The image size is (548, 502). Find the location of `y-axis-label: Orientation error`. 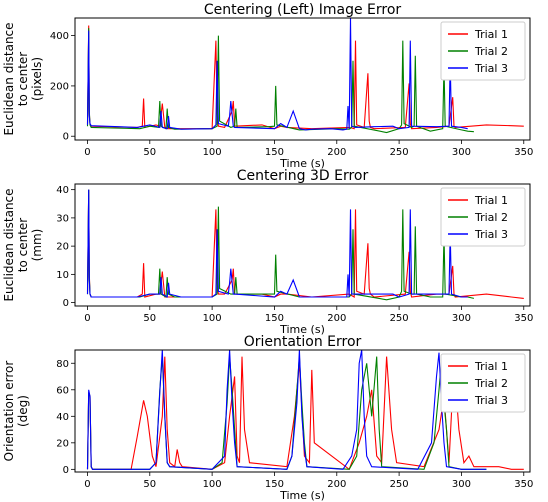

y-axis-label: Orientation error is located at coordinates (9, 411).